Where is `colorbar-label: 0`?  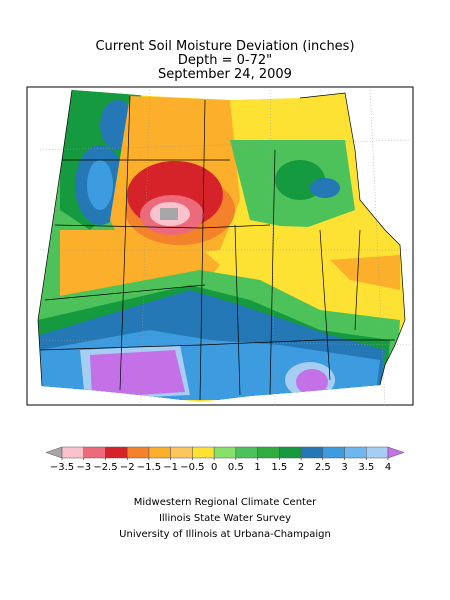 colorbar-label: 0 is located at coordinates (214, 467).